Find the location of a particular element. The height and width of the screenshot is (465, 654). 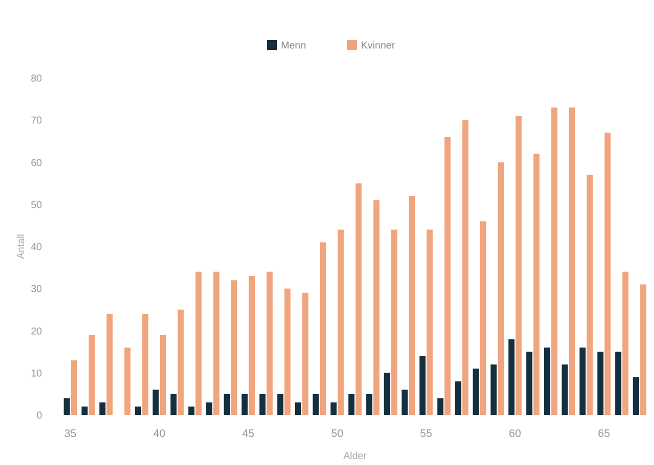

x-axis-title: Alder is located at coordinates (355, 456).